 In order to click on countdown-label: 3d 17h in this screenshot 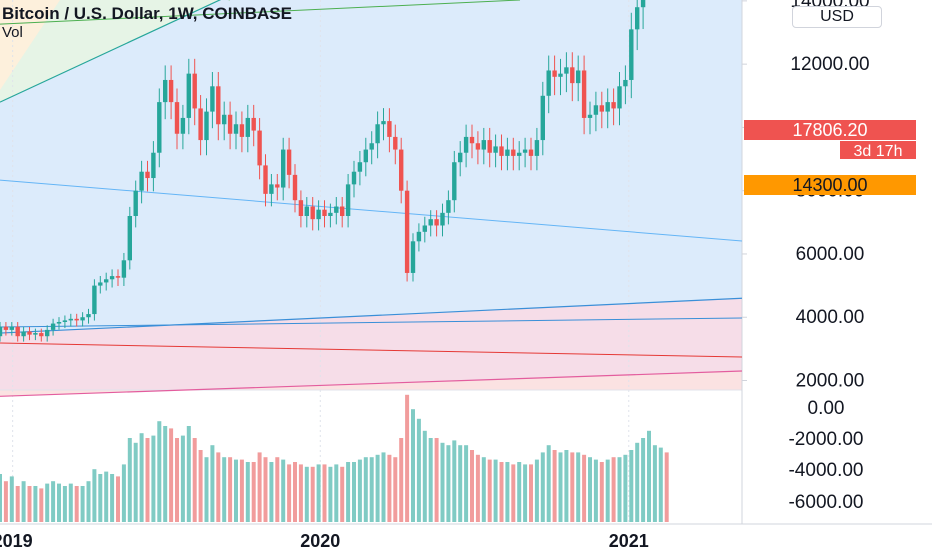, I will do `click(878, 151)`.